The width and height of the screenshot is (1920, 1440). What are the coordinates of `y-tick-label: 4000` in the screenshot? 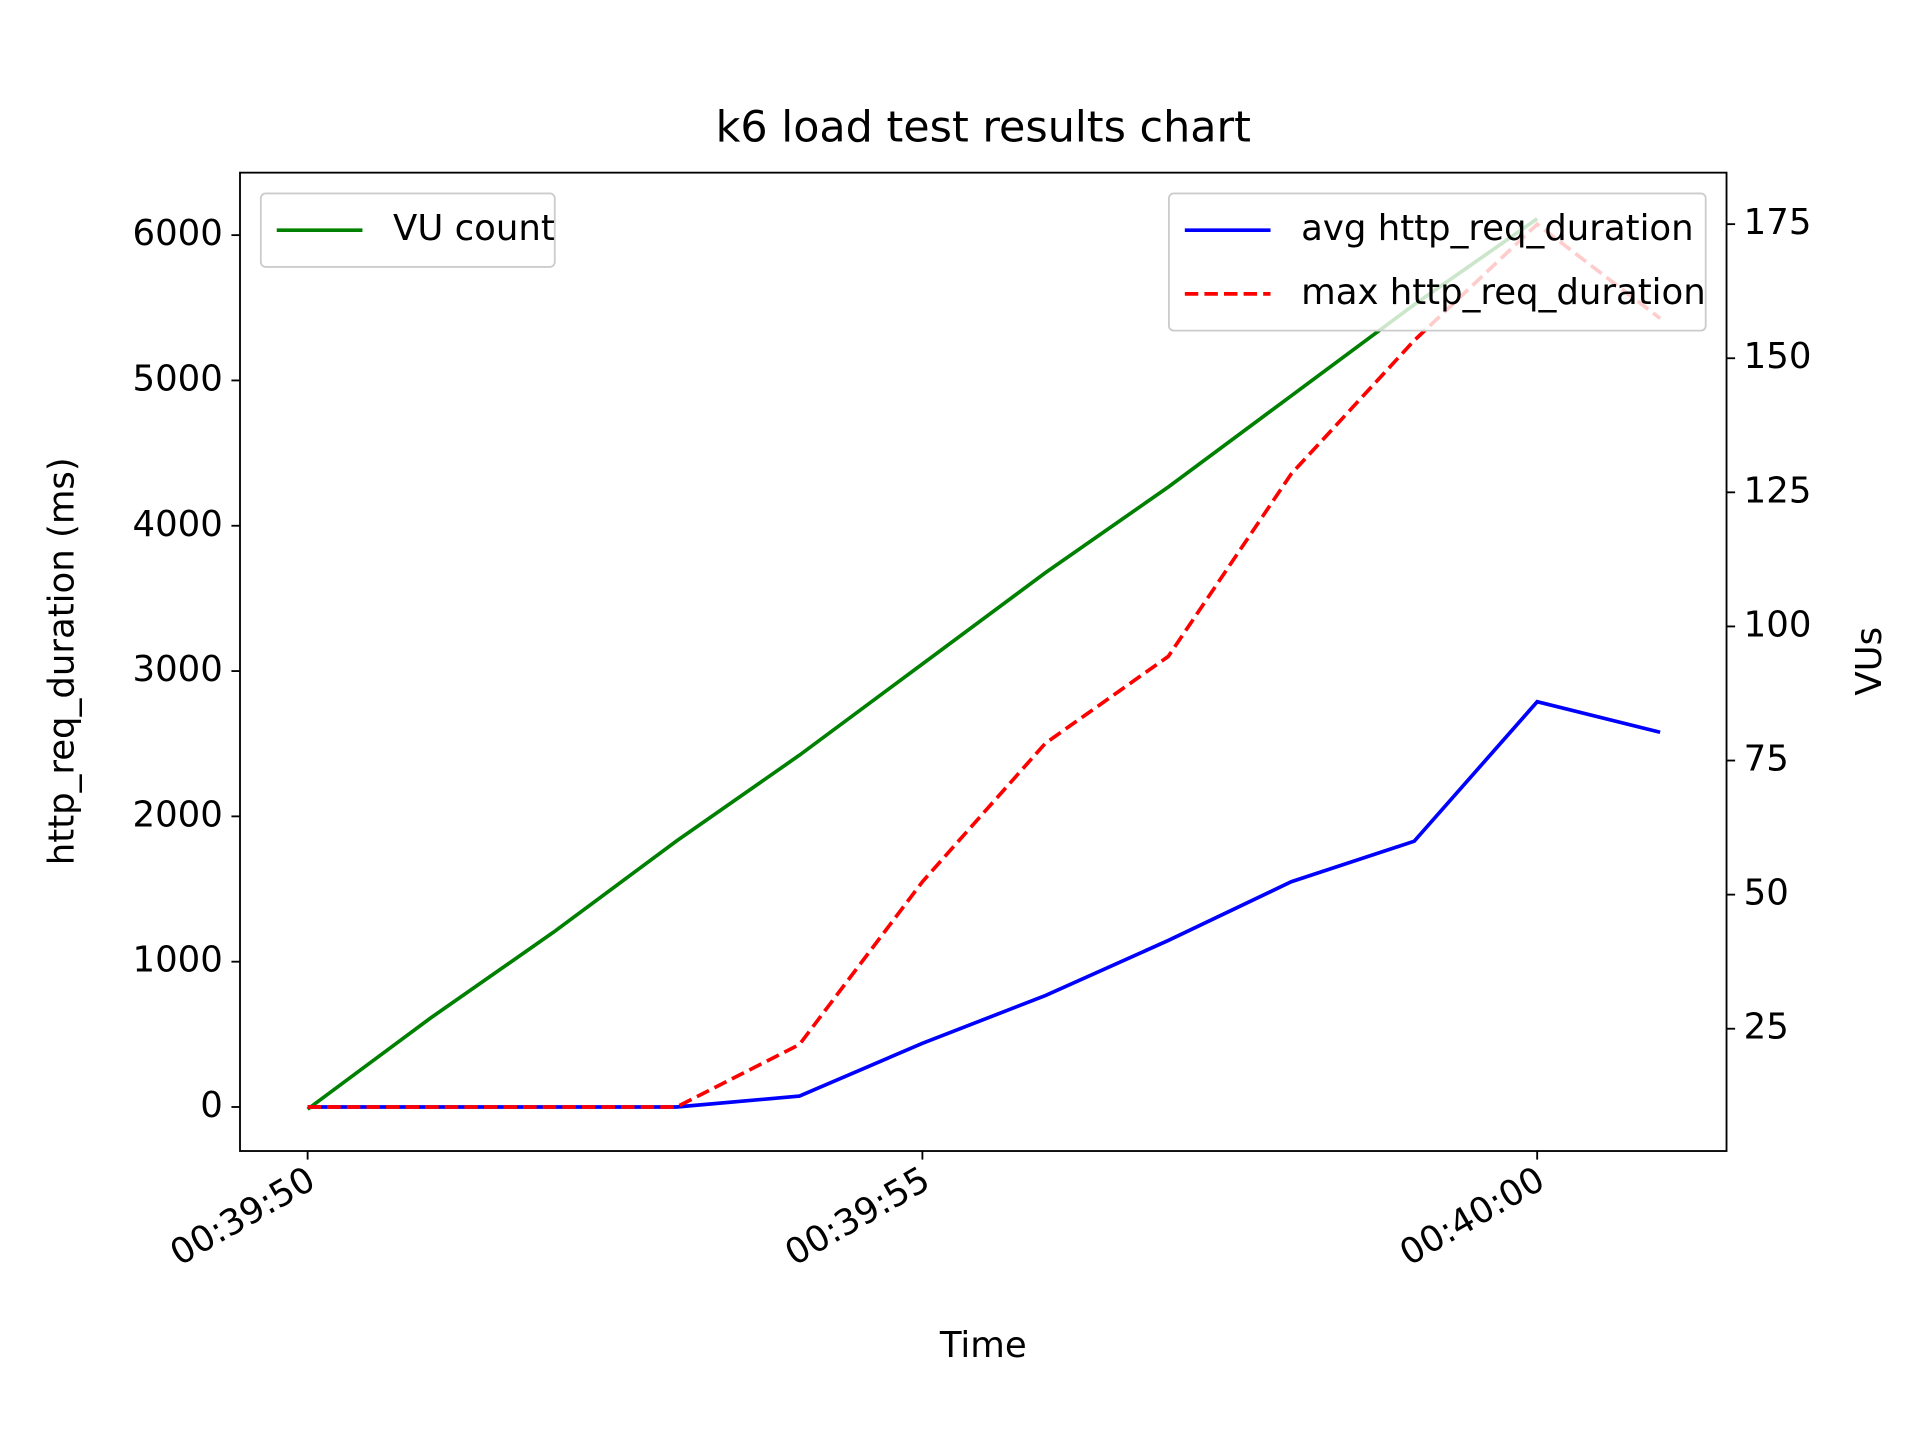 It's located at (177, 524).